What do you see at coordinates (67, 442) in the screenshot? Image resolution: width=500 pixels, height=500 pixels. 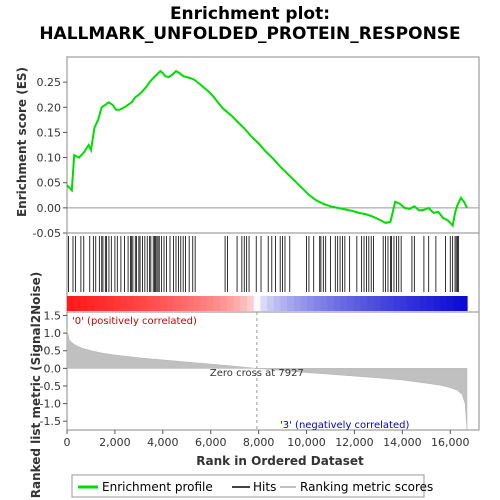 I see `x-tick-label: 0` at bounding box center [67, 442].